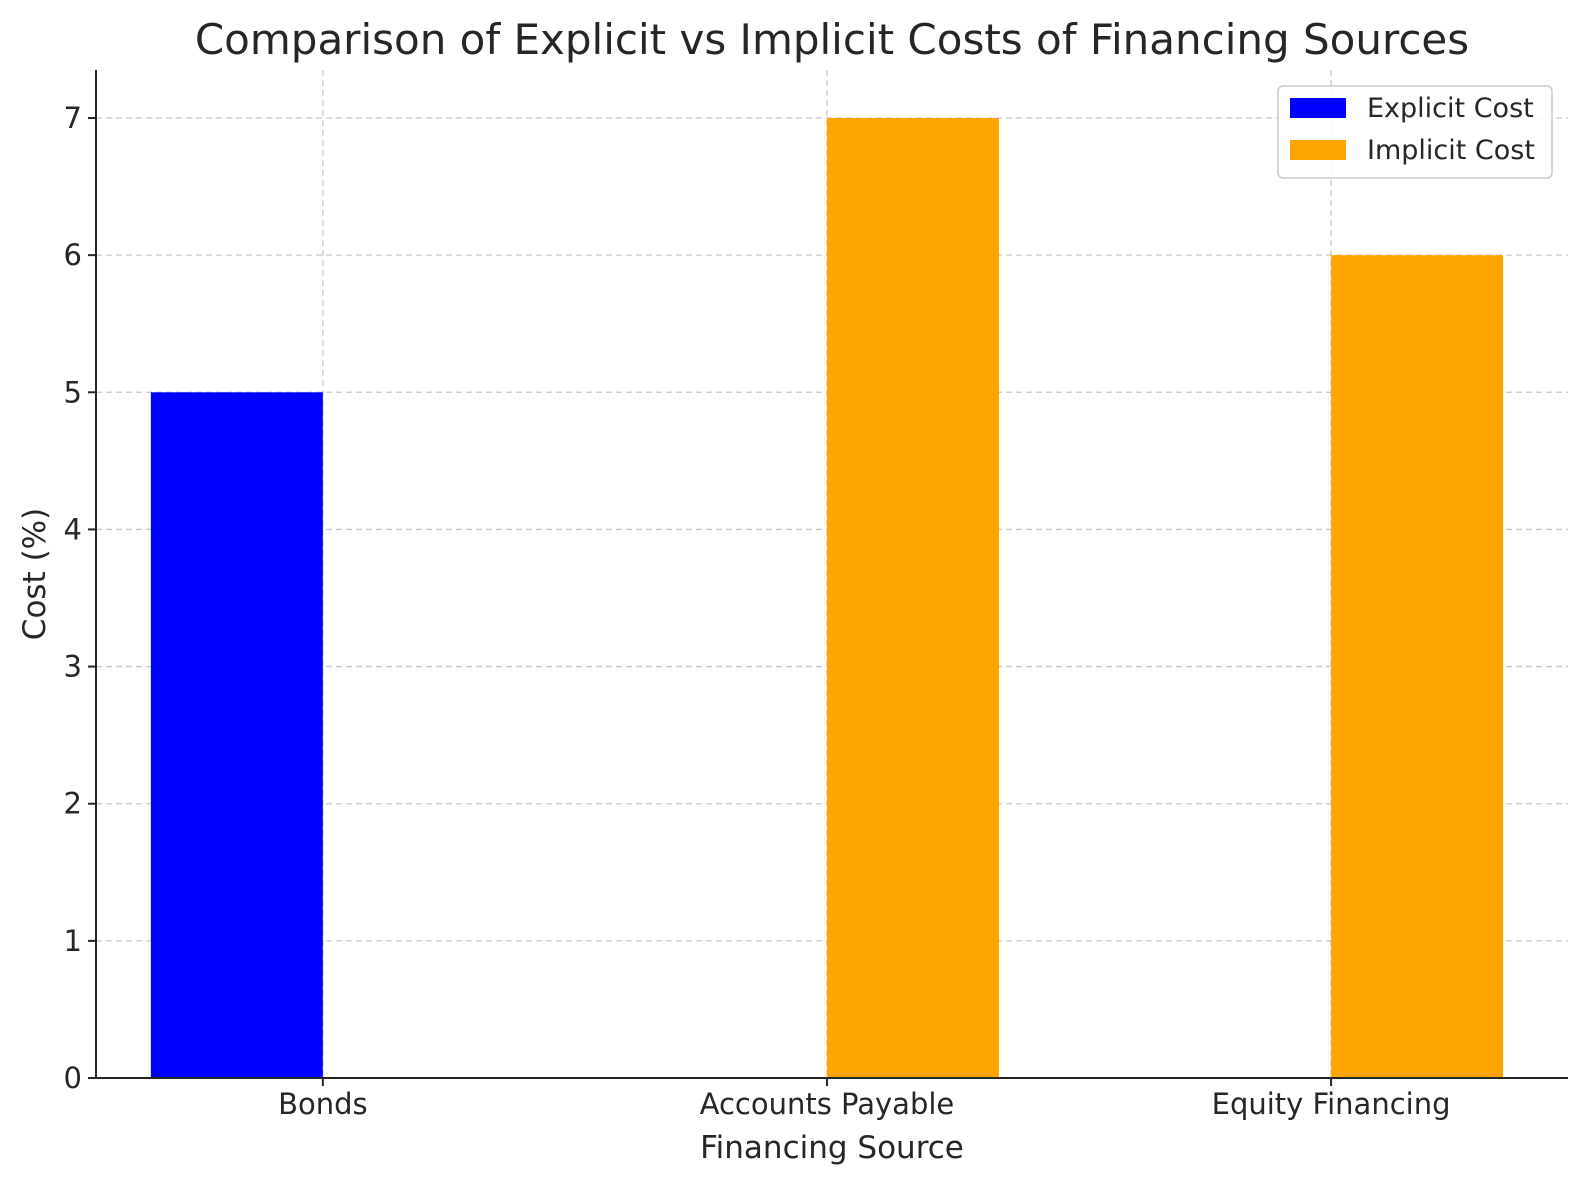 This screenshot has width=1580, height=1180. I want to click on y-tick-label-6: 6, so click(73, 255).